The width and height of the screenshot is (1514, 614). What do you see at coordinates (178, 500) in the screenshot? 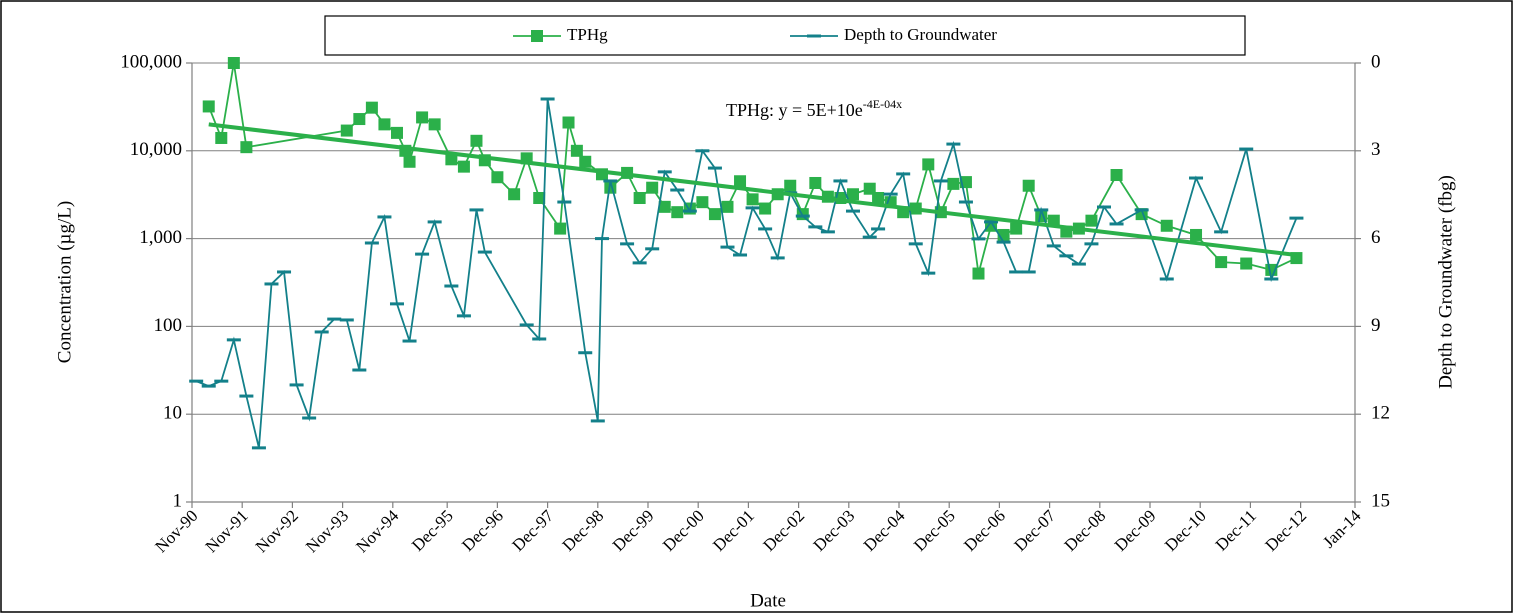
I see `y-tick-label: 1` at bounding box center [178, 500].